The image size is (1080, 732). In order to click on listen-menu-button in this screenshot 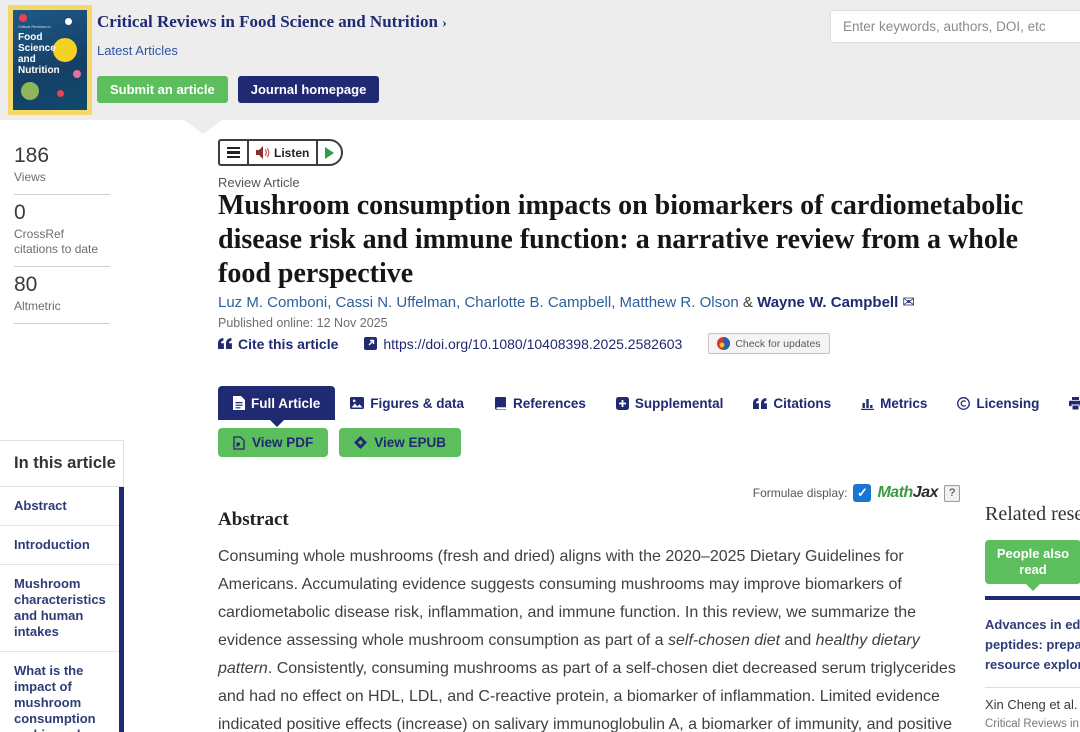, I will do `click(234, 152)`.